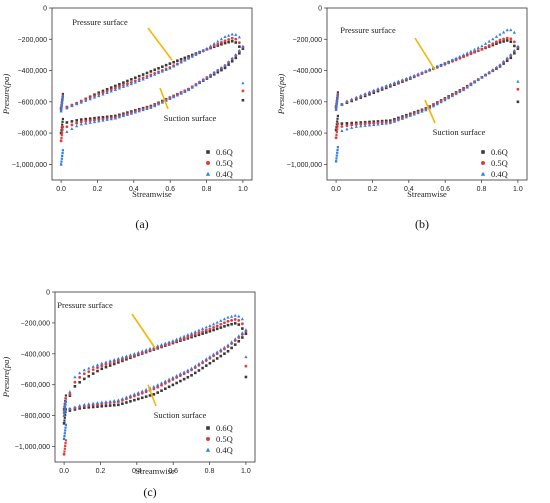 The height and width of the screenshot is (503, 550). I want to click on y-tick-label: −800,000, so click(307, 134).